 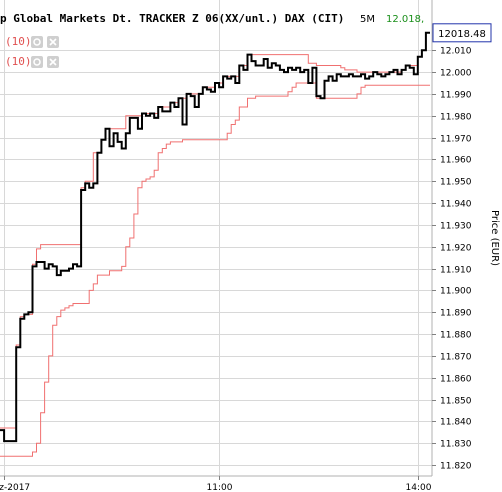 I want to click on y-tick-label: 11.970, so click(x=456, y=140).